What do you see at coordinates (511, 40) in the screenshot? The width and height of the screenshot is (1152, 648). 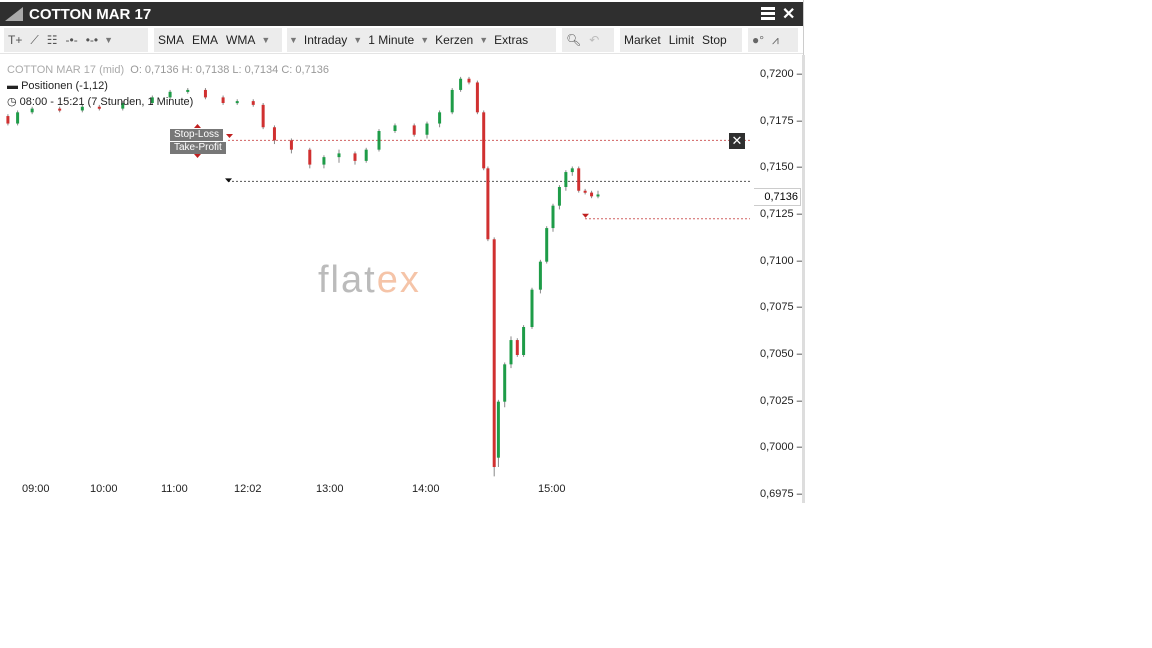 I see `extras-dropdown: Extras` at bounding box center [511, 40].